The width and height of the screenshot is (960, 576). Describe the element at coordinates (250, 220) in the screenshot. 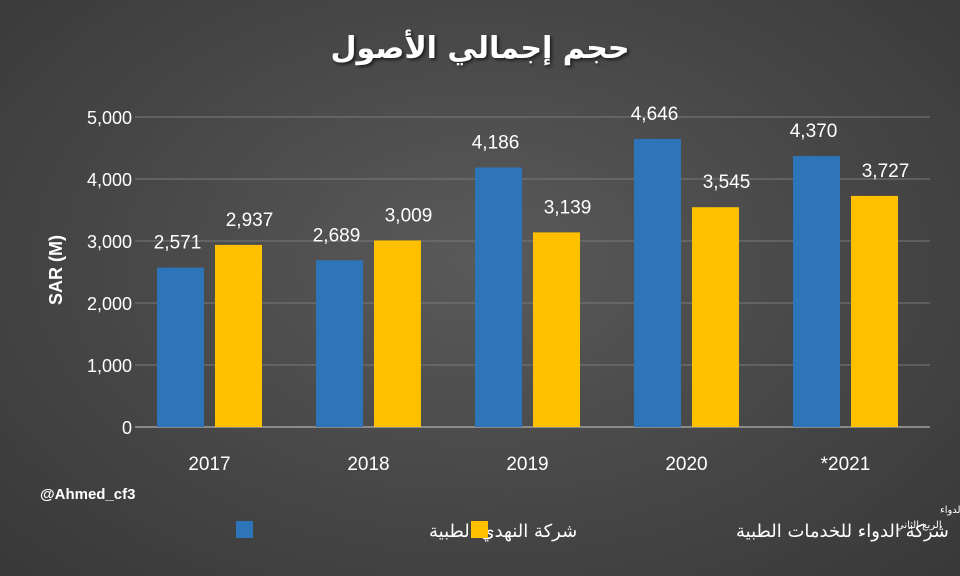

I see `data-label-dawaa-2017: 2,937` at that location.